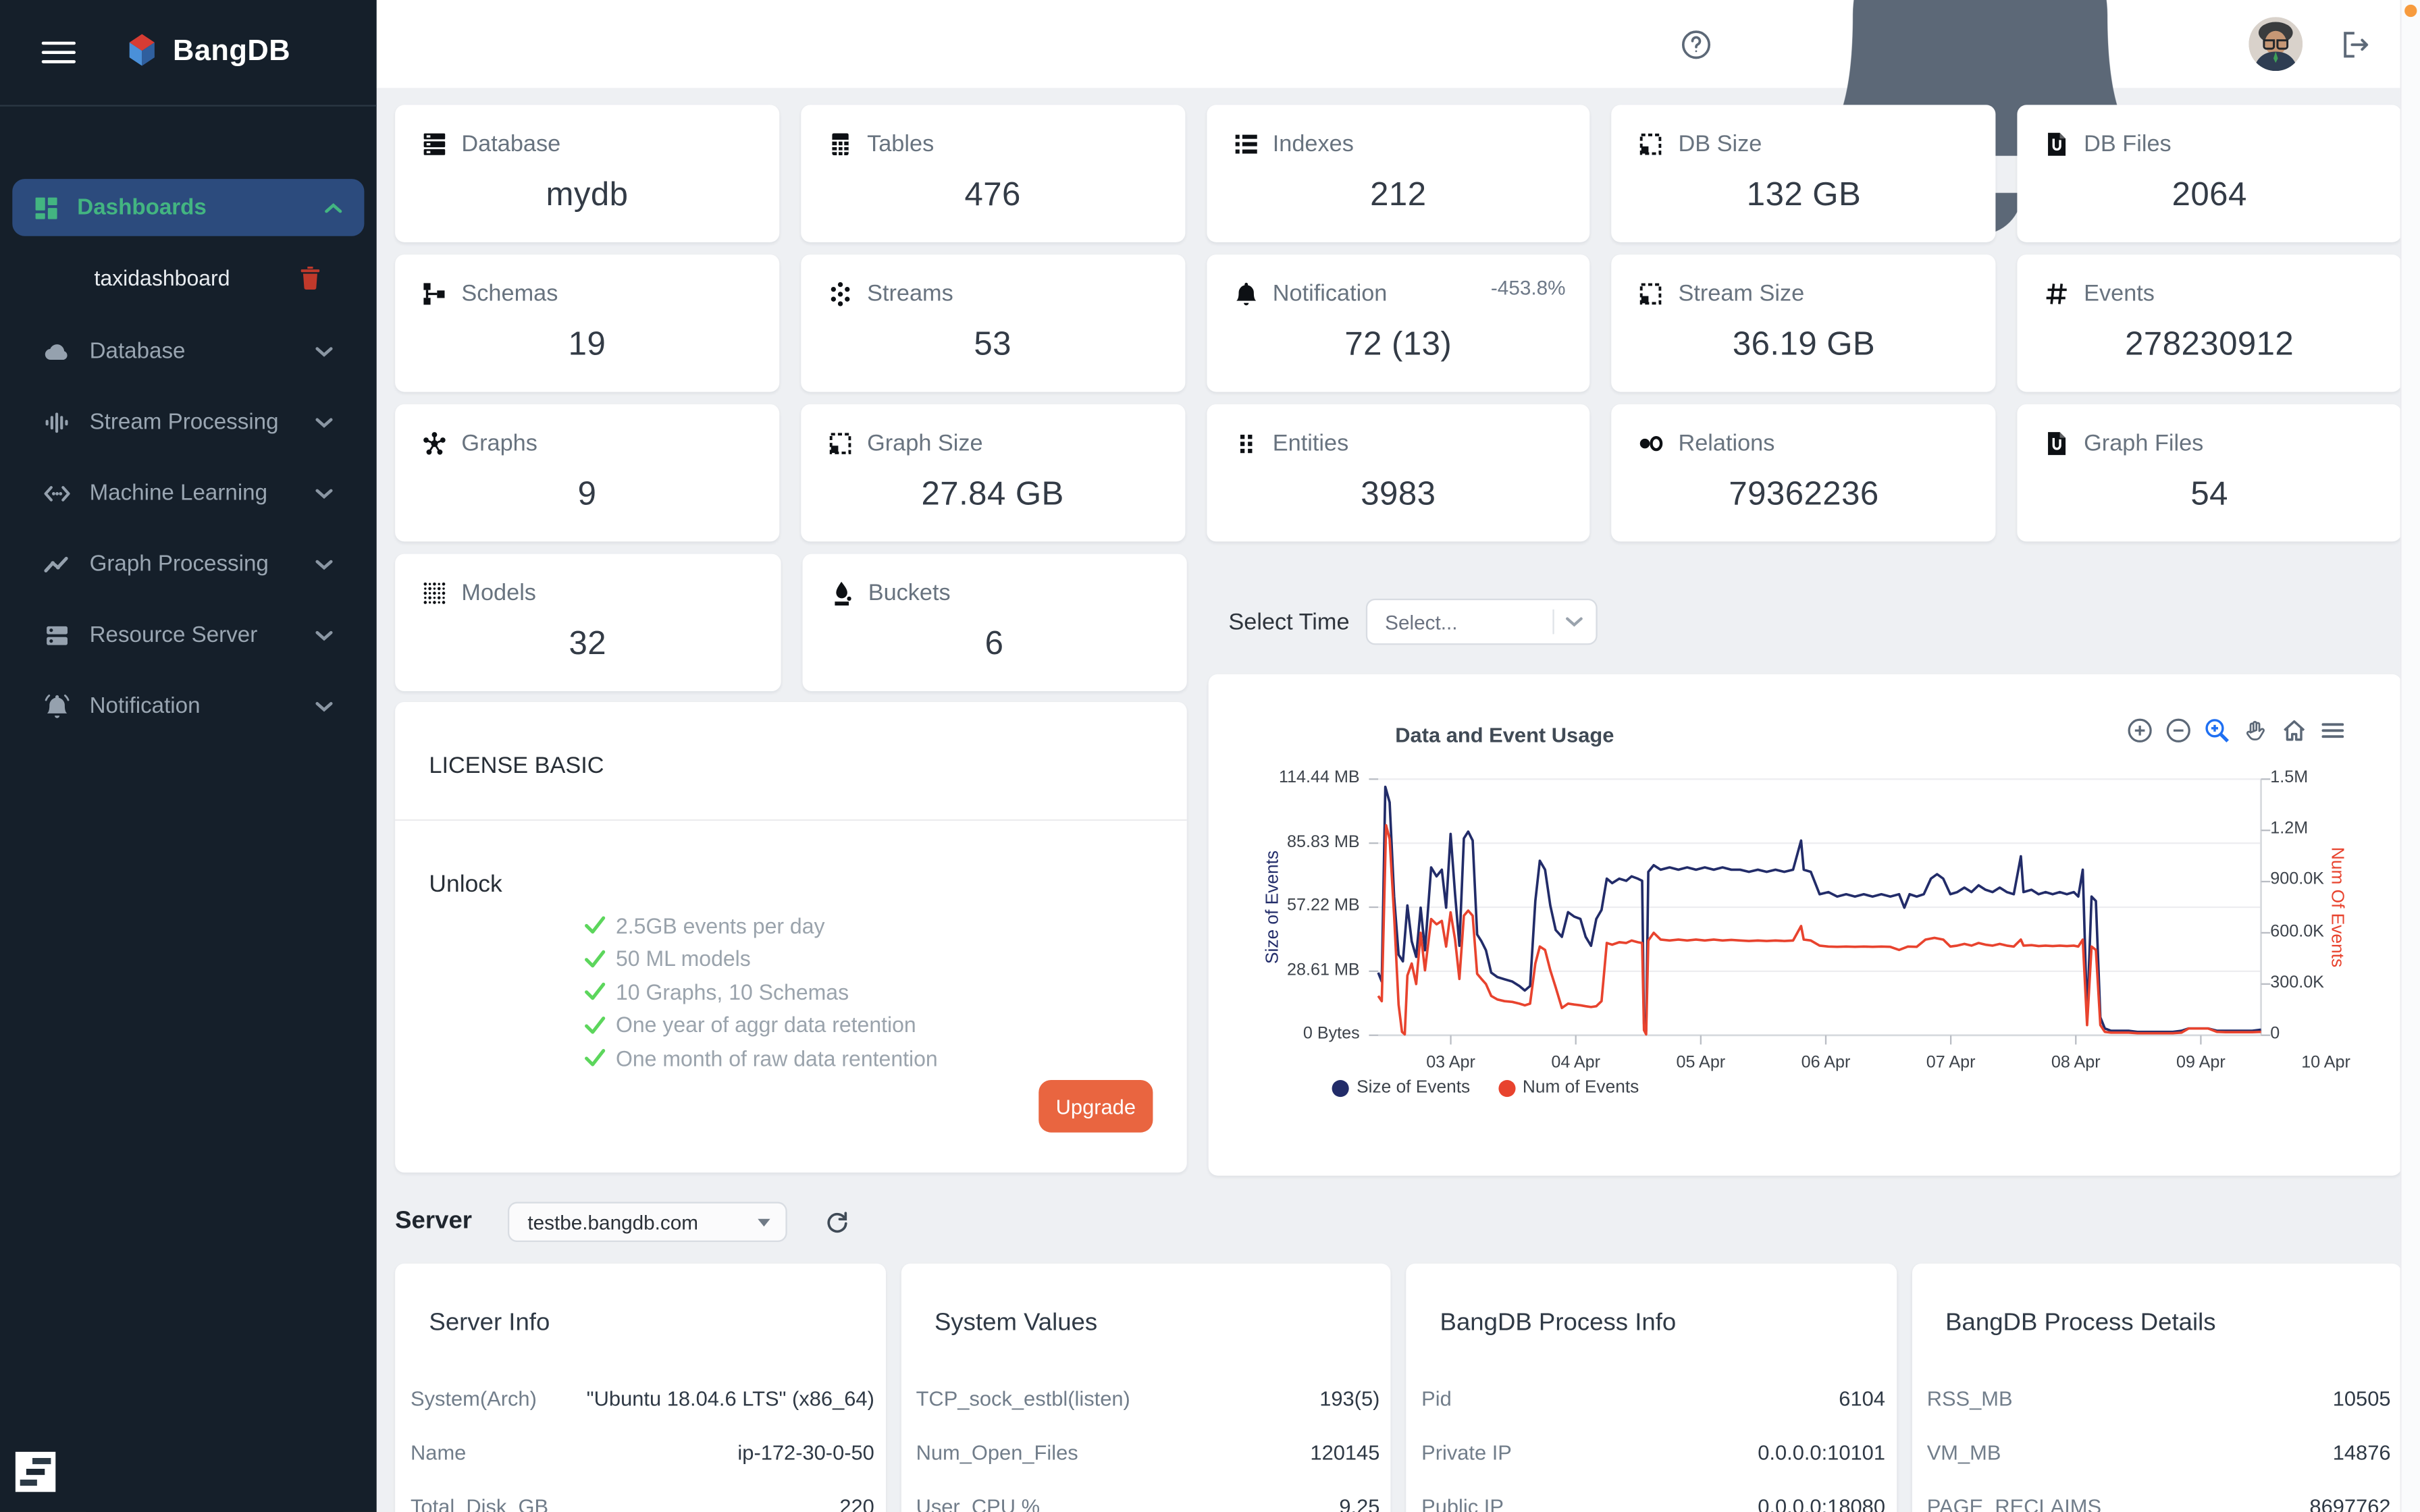  I want to click on help-icon, so click(1696, 43).